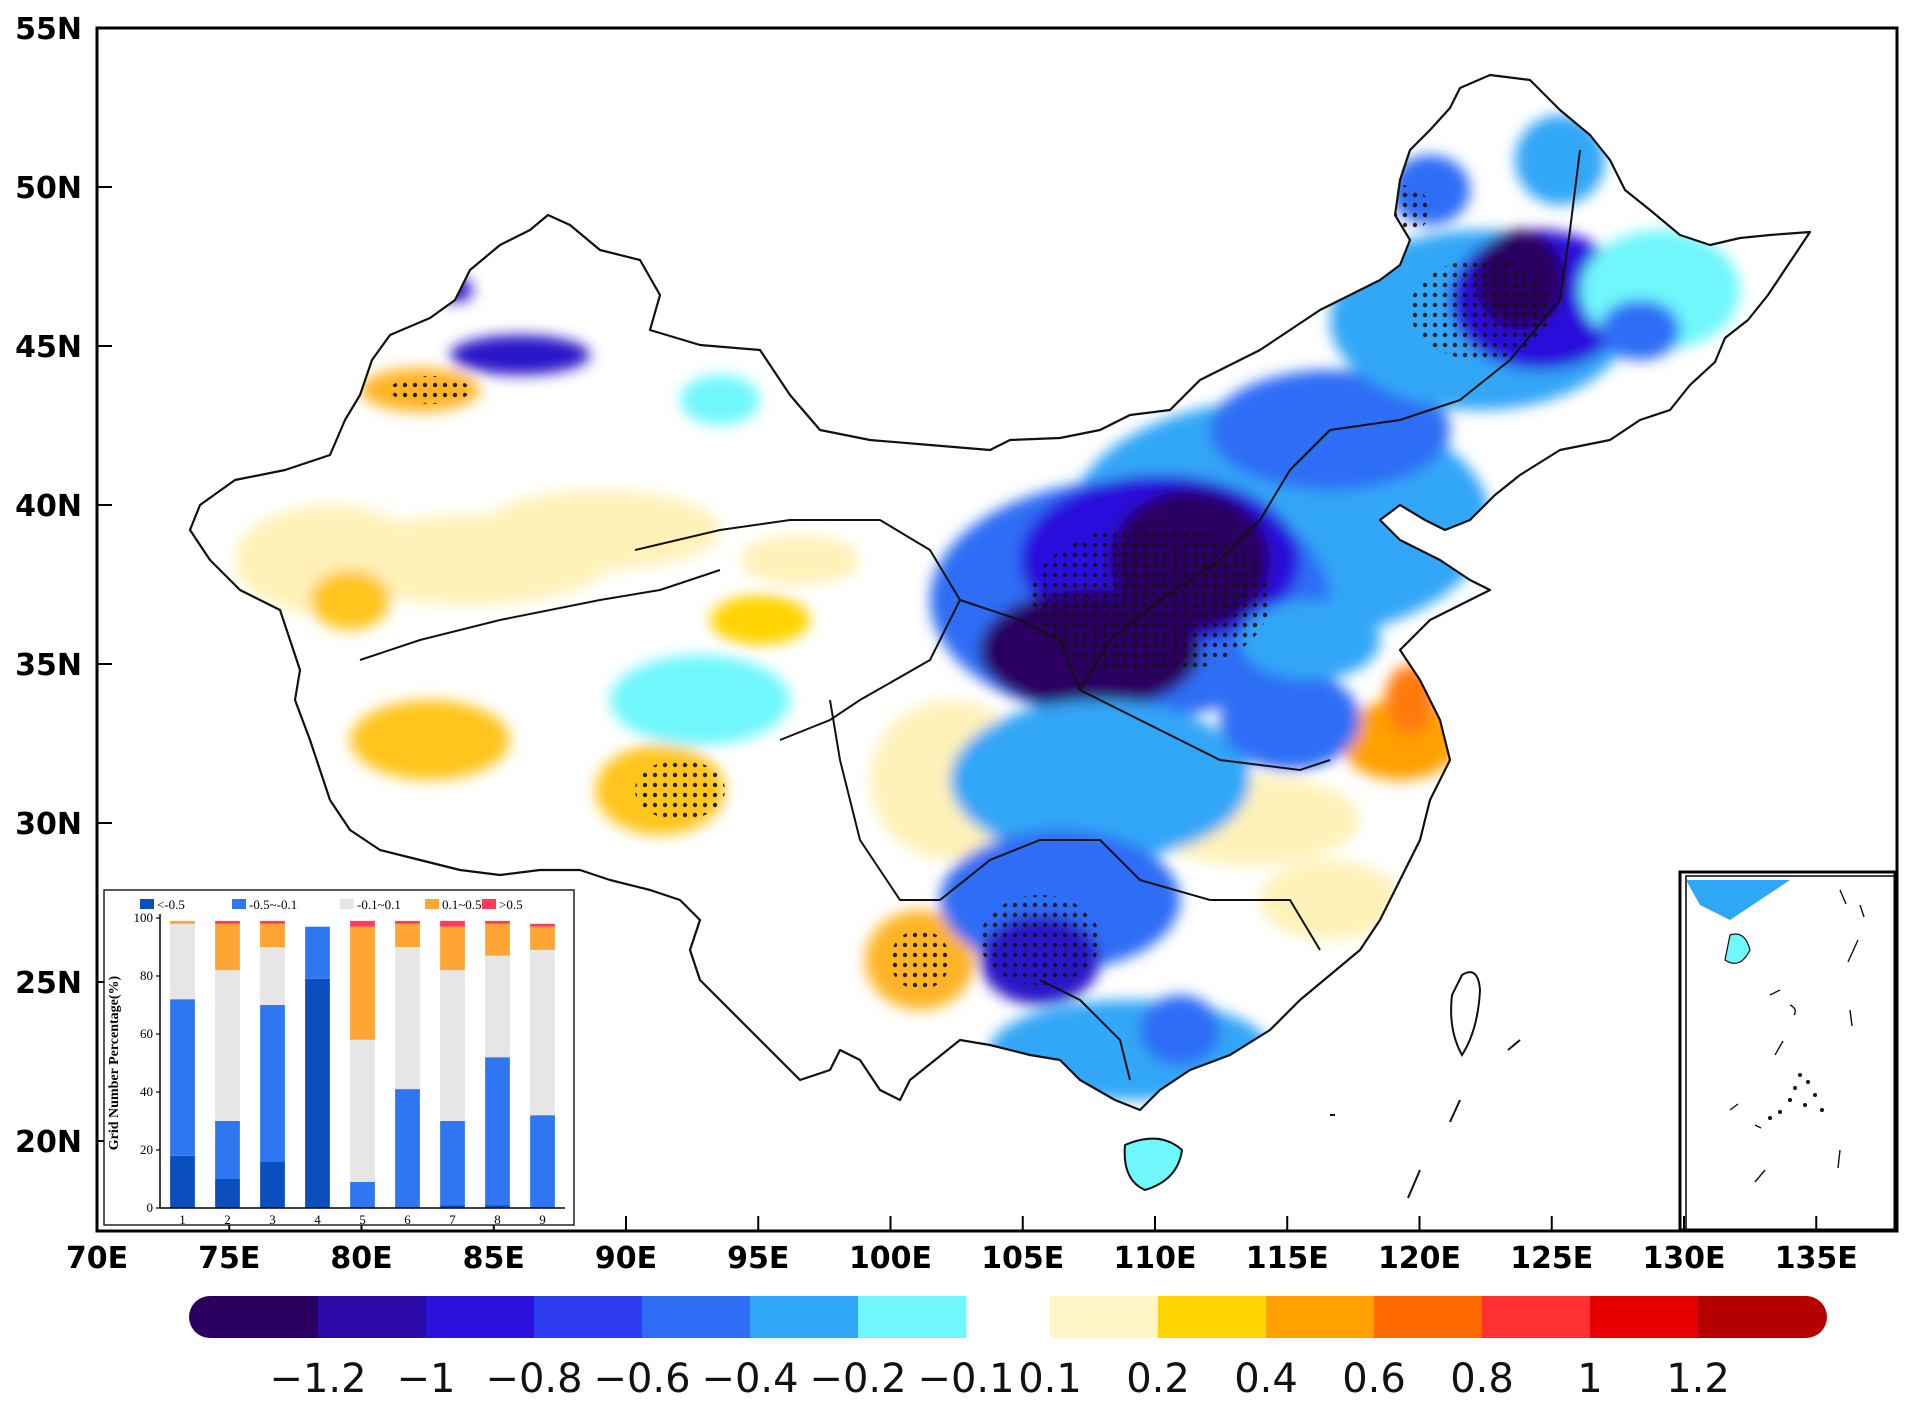  Describe the element at coordinates (273, 904) in the screenshot. I see `legend-label: -0.5~-0.1` at that location.